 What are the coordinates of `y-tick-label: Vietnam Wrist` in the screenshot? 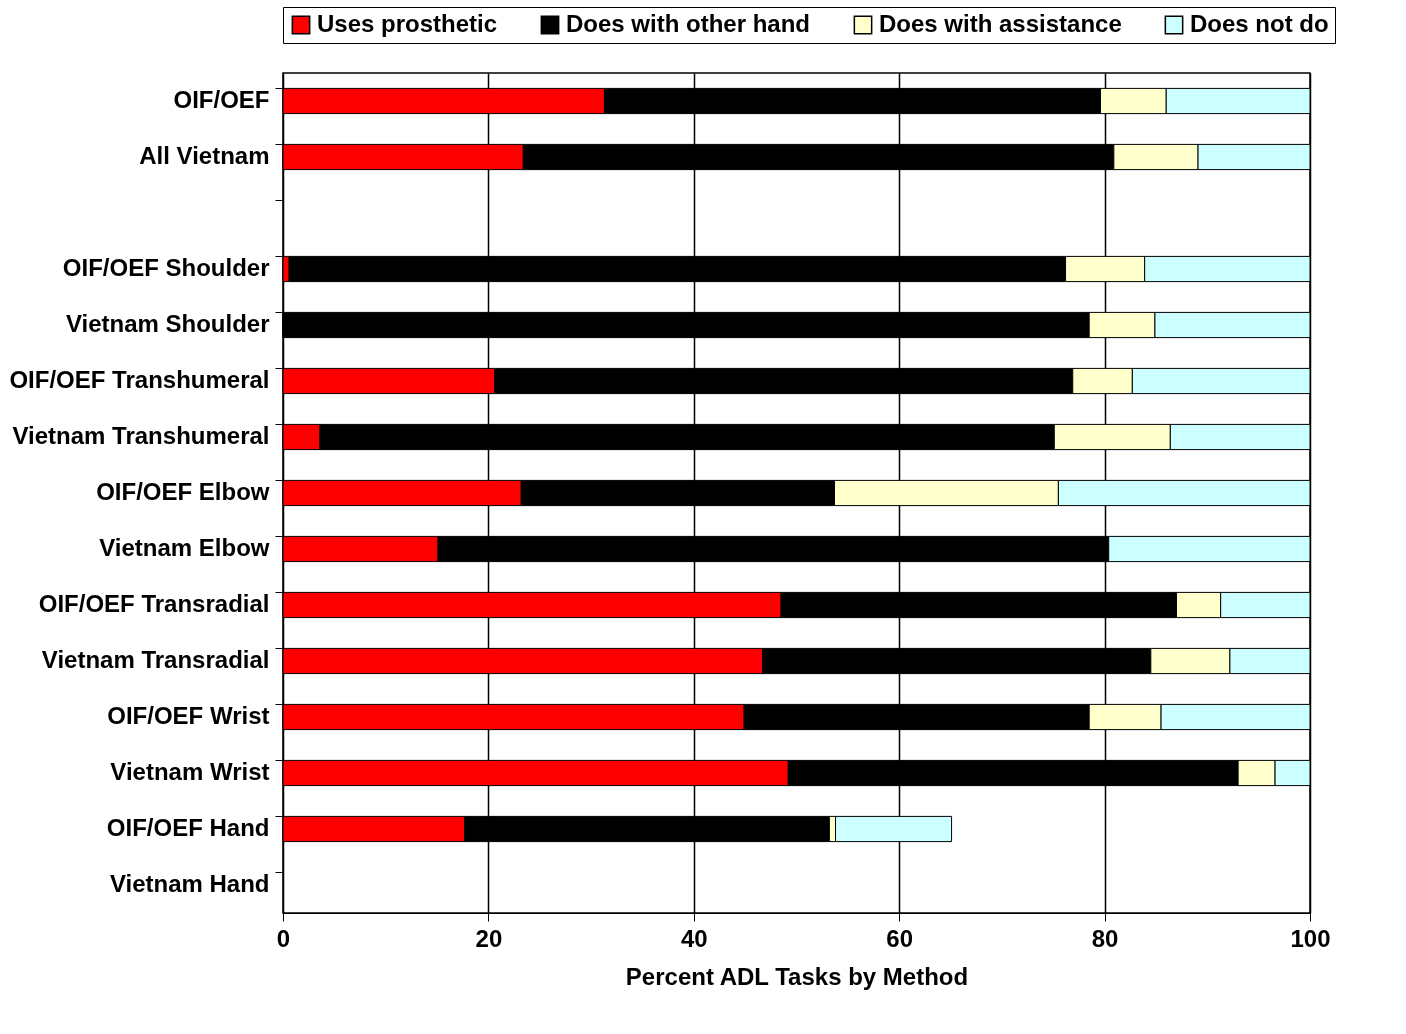 It's located at (190, 771).